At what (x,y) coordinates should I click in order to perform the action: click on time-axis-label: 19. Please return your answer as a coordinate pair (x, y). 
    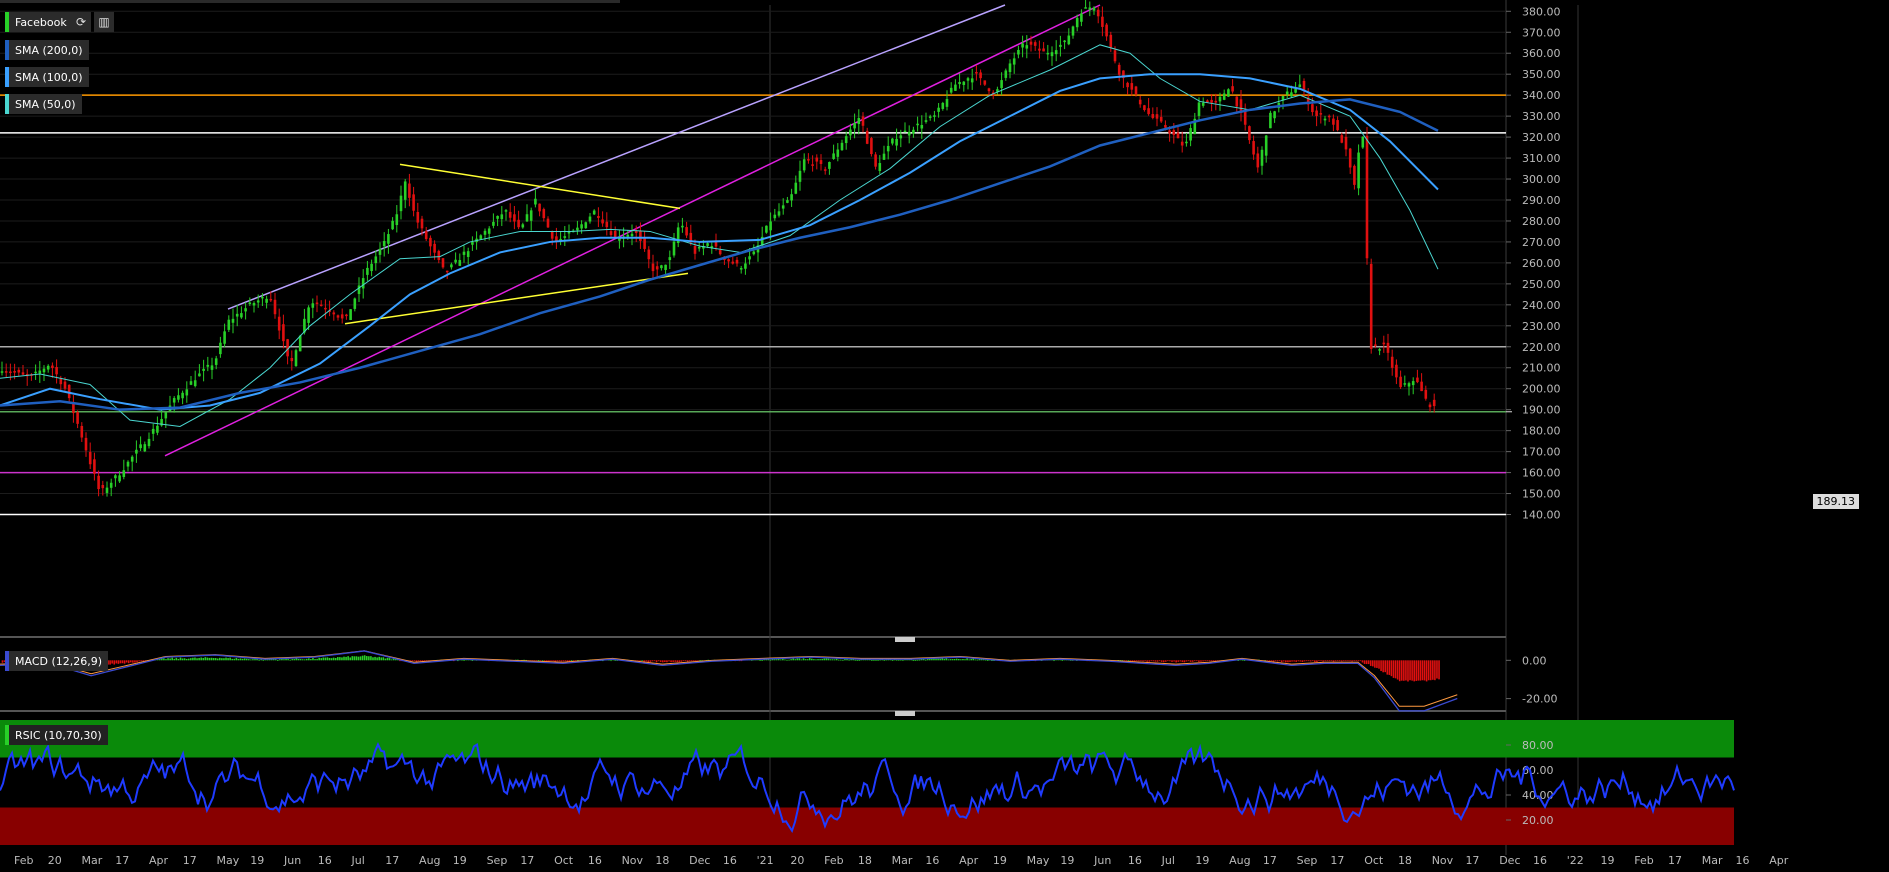
    Looking at the image, I should click on (1000, 860).